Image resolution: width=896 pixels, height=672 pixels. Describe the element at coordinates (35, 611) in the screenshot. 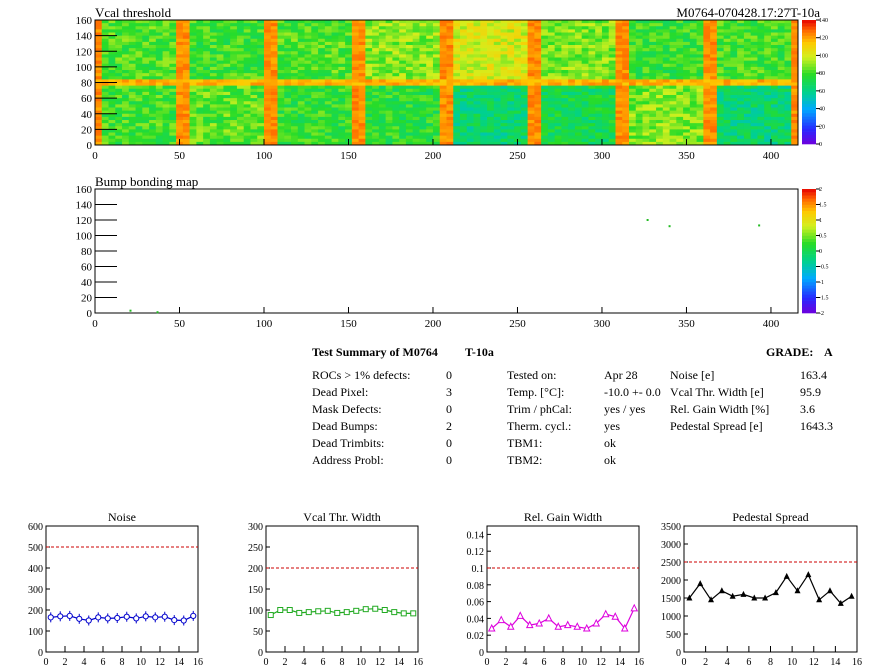

I see `y-tick-label: 200` at that location.